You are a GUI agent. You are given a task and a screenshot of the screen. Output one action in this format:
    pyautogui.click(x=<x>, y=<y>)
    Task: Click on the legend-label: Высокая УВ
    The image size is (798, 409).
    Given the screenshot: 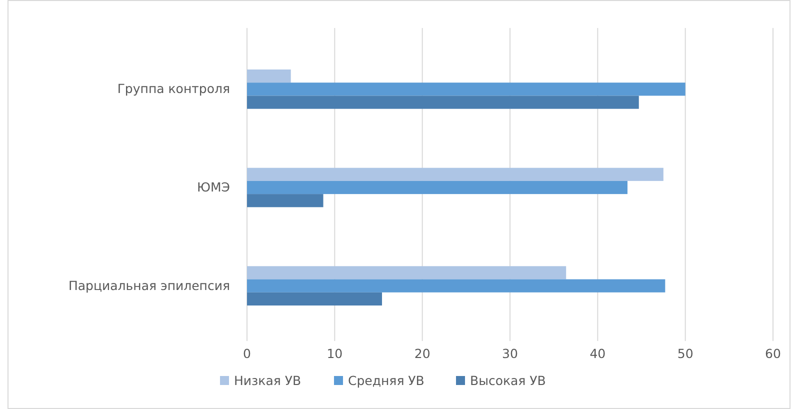 What is the action you would take?
    pyautogui.click(x=508, y=380)
    